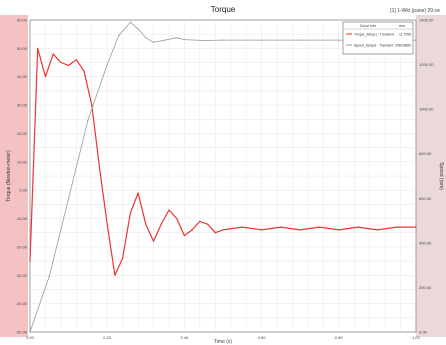 The width and height of the screenshot is (446, 345). What do you see at coordinates (402, 26) in the screenshot?
I see `legend-header-rms: rms` at bounding box center [402, 26].